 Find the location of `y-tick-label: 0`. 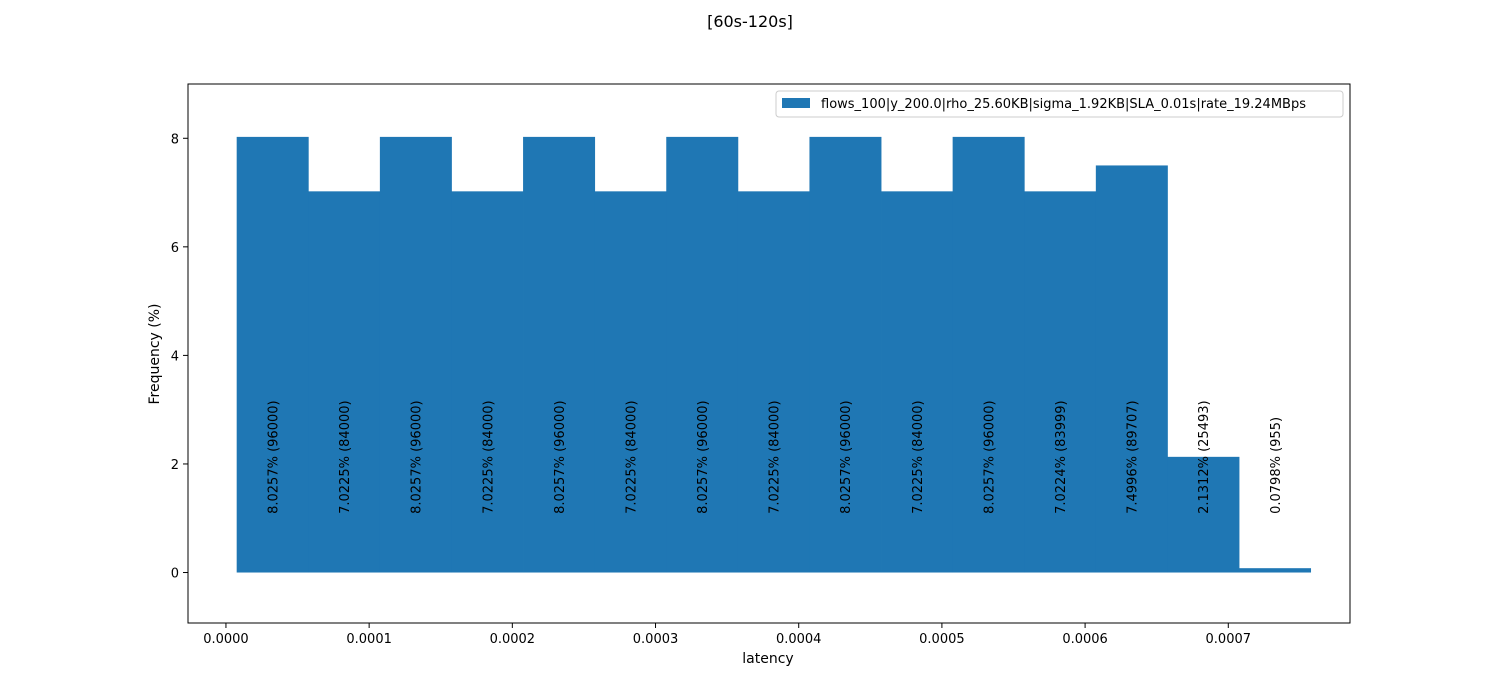

y-tick-label: 0 is located at coordinates (175, 574).